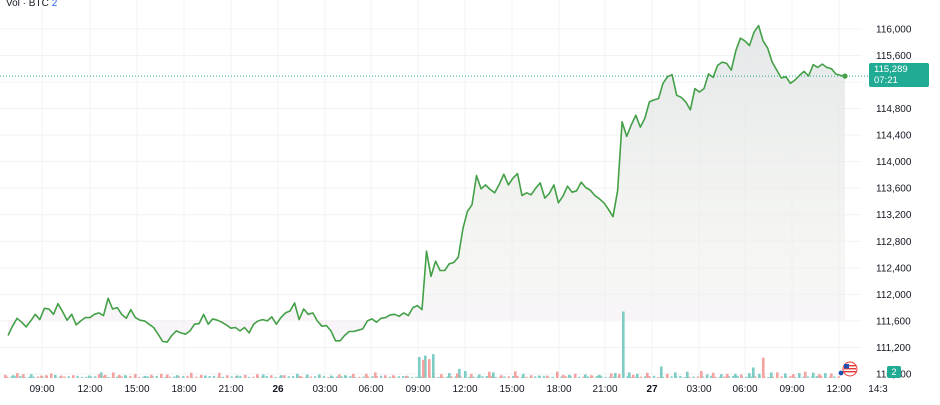 Image resolution: width=940 pixels, height=405 pixels. Describe the element at coordinates (894, 162) in the screenshot. I see `price-axis-tick-label: 114,000` at that location.